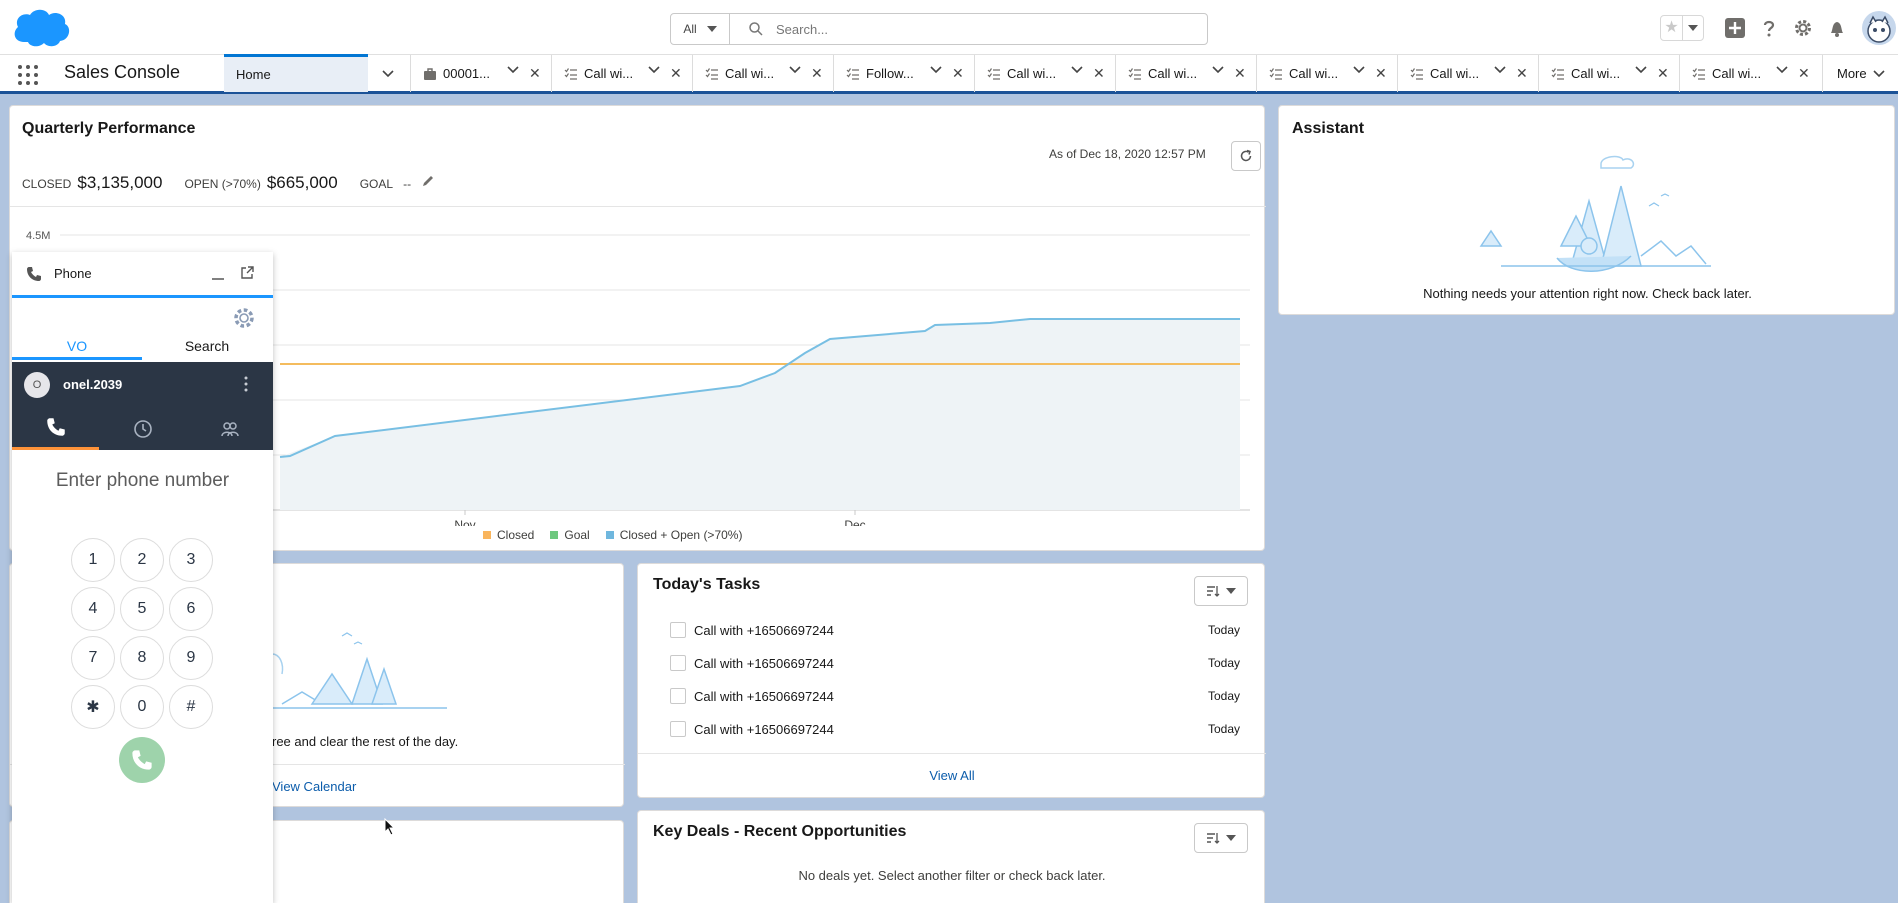 The width and height of the screenshot is (1898, 903). Describe the element at coordinates (296, 73) in the screenshot. I see `tab-home: Home` at that location.